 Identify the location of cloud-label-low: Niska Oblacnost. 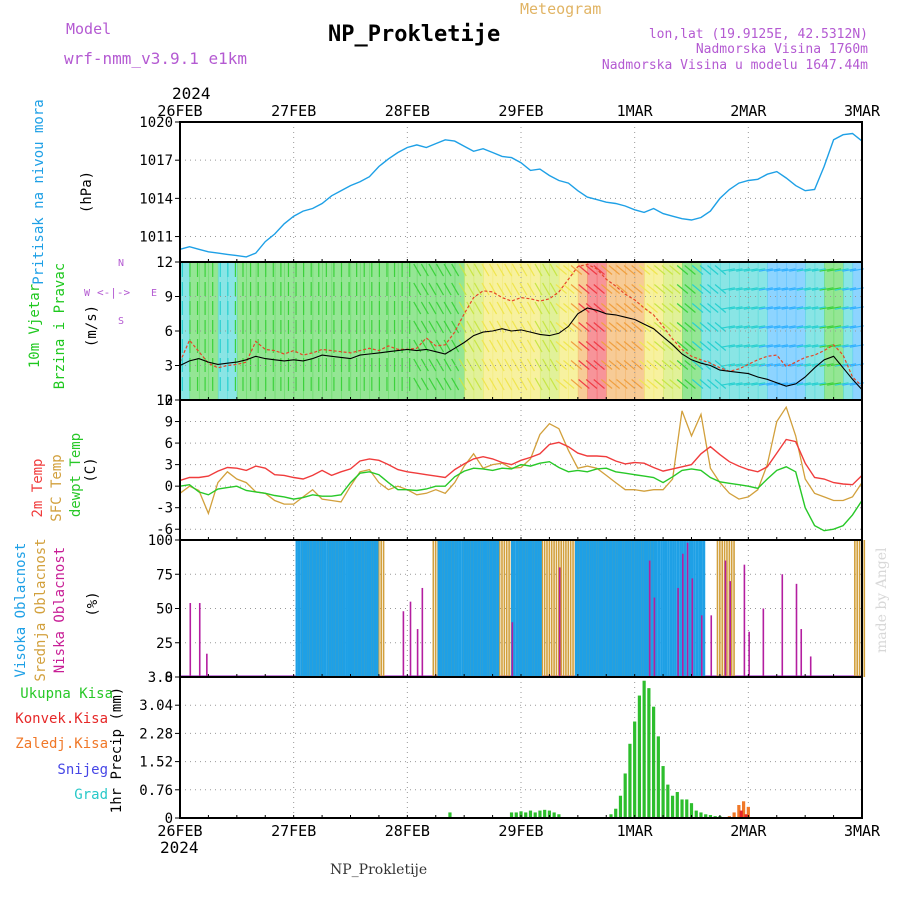
(60, 610).